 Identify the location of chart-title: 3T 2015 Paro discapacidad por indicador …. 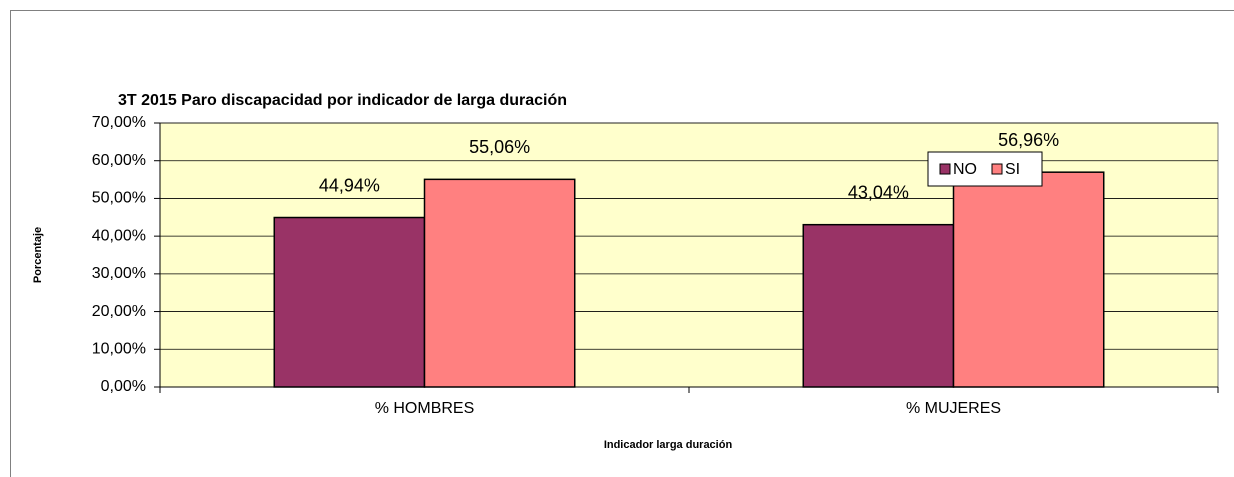
(342, 100).